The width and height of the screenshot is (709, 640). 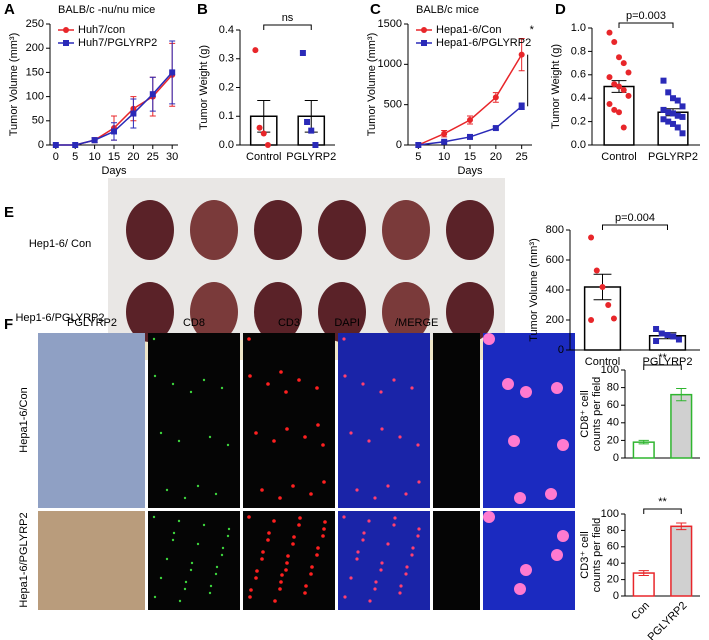 I want to click on y-tick-label: 1000, so click(x=390, y=64).